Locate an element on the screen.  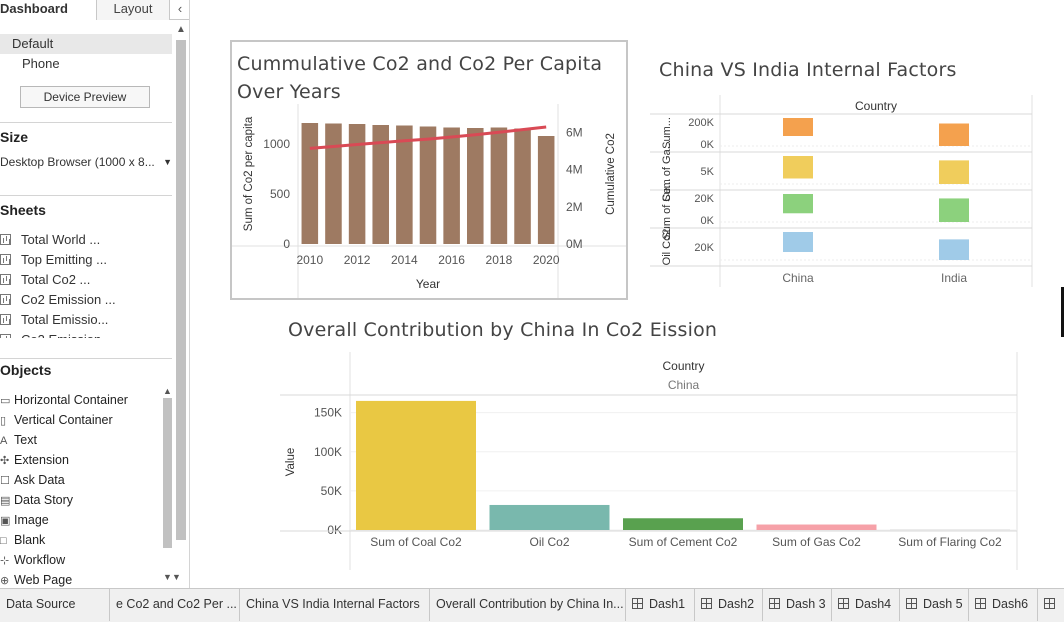
sheet-tab-label: China VS India Internal Factors is located at coordinates (333, 604).